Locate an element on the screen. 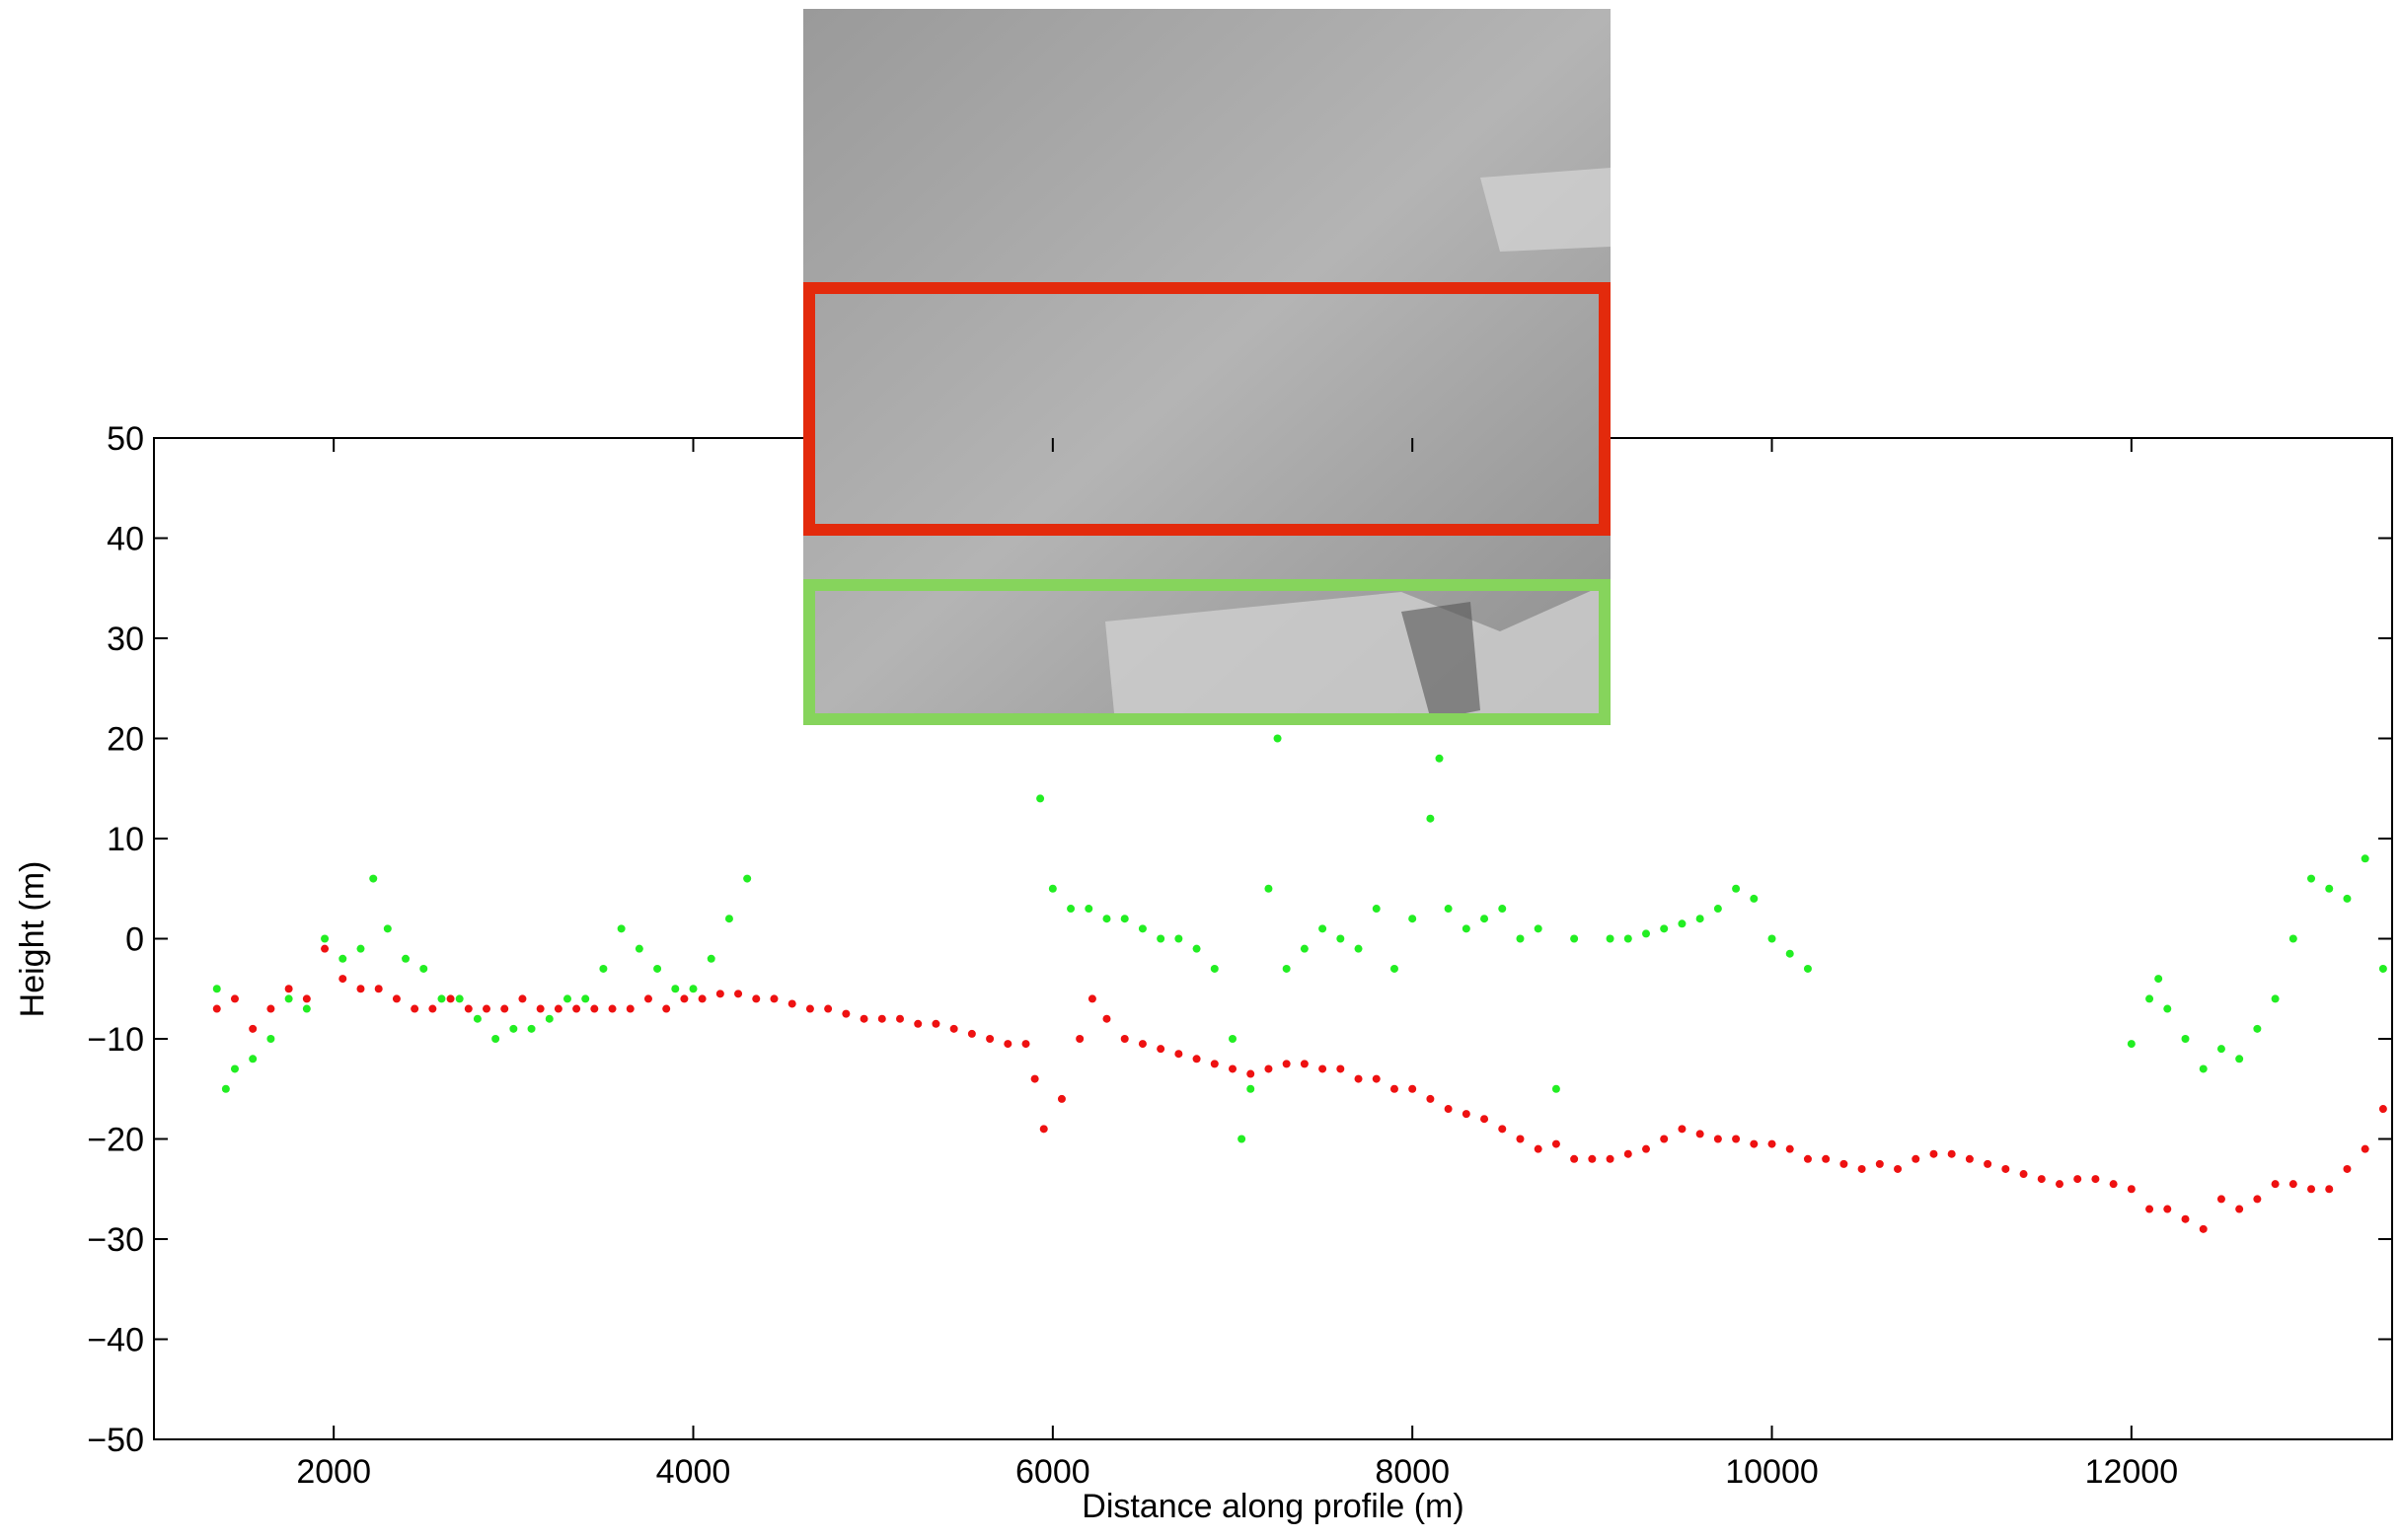 The image size is (2400, 1540). y-tick-label: −50 is located at coordinates (115, 1440).